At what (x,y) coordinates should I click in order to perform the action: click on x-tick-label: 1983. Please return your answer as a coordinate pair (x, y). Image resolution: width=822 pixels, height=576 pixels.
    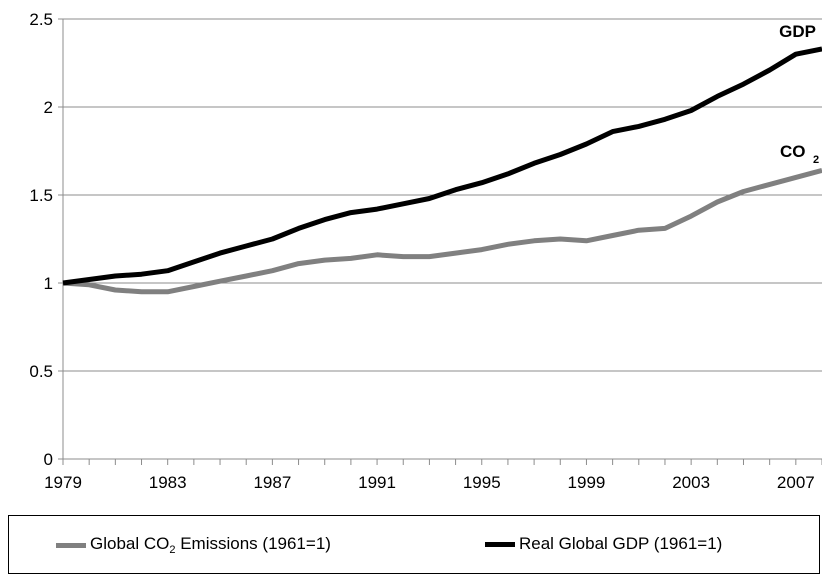
    Looking at the image, I should click on (168, 482).